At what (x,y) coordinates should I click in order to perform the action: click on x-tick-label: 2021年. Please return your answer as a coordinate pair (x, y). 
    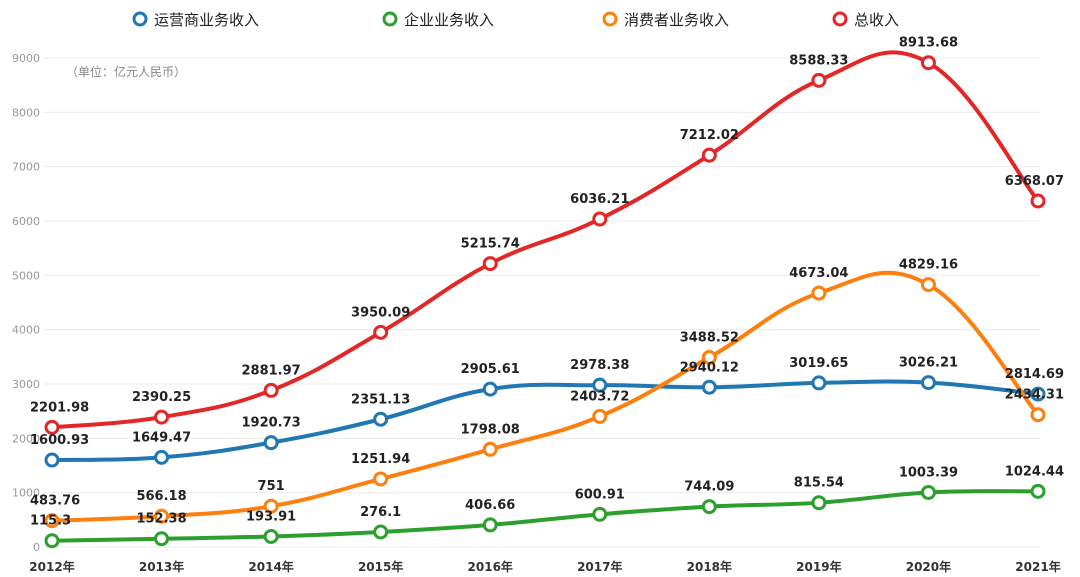
    Looking at the image, I should click on (1037, 566).